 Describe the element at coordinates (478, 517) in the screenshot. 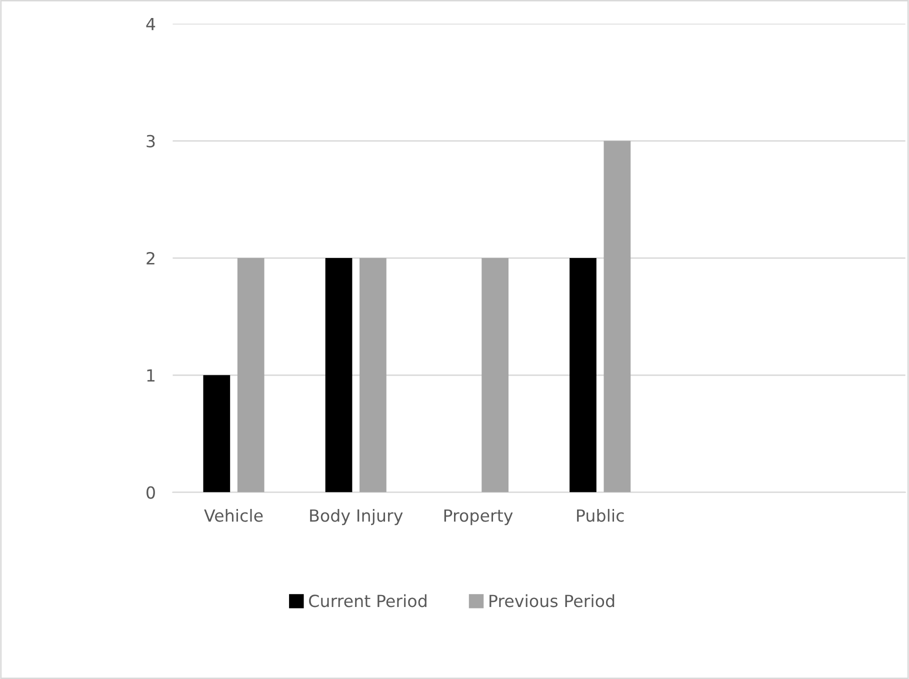

I see `x-tick-label: Property` at that location.